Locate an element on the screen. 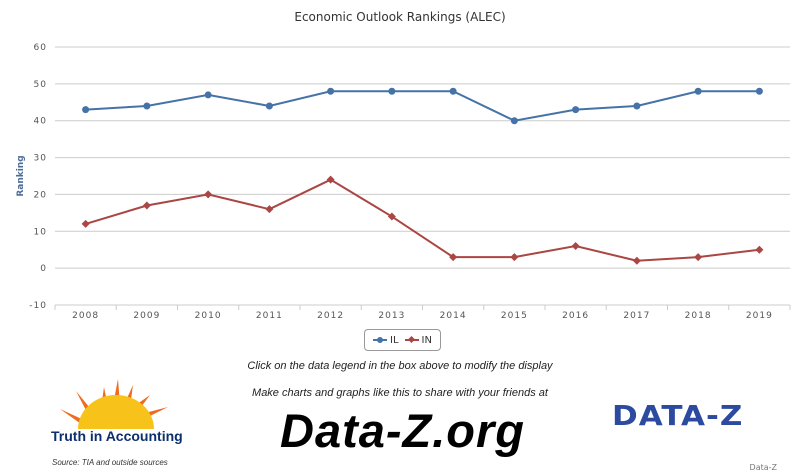 This screenshot has width=800, height=475. data-z-logo: DATA-Z is located at coordinates (678, 416).